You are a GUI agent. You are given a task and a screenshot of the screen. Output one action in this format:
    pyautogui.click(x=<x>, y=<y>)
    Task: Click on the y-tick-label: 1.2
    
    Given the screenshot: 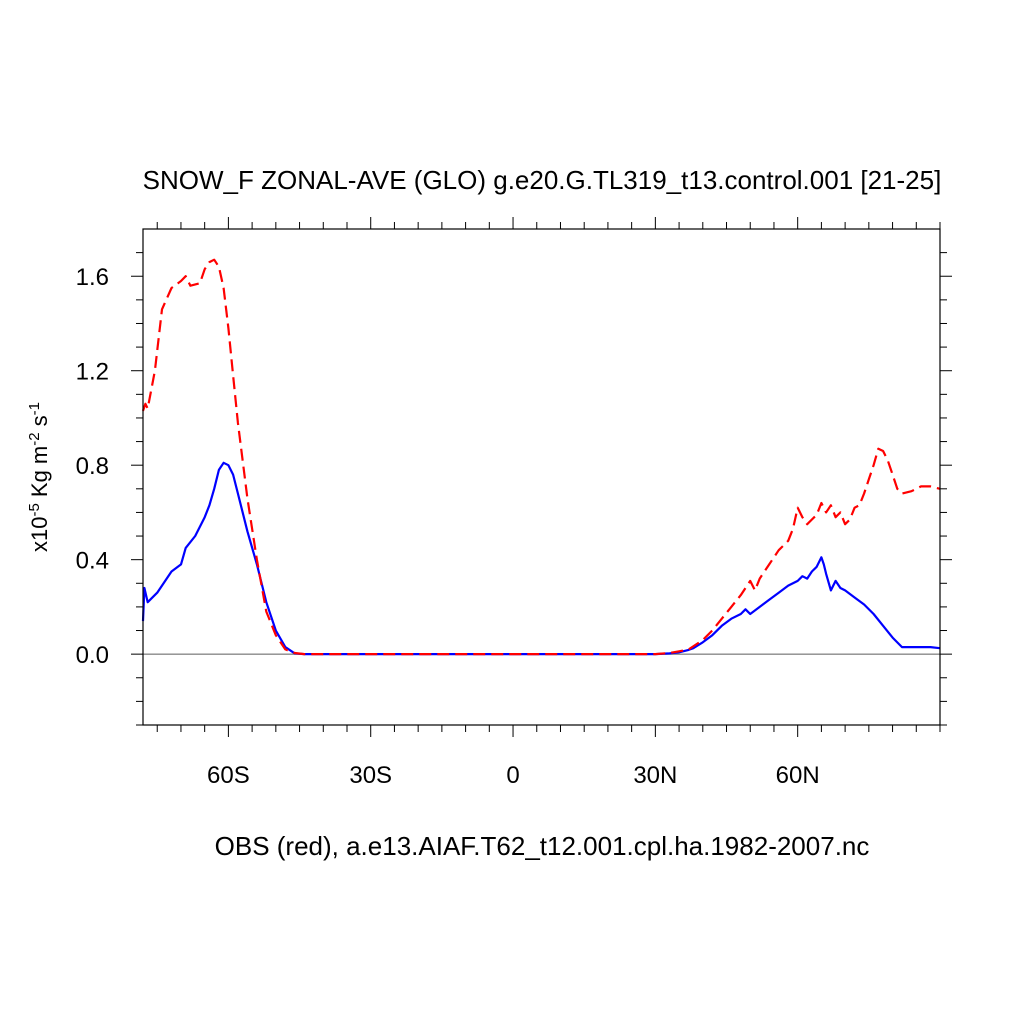 What is the action you would take?
    pyautogui.click(x=92, y=372)
    